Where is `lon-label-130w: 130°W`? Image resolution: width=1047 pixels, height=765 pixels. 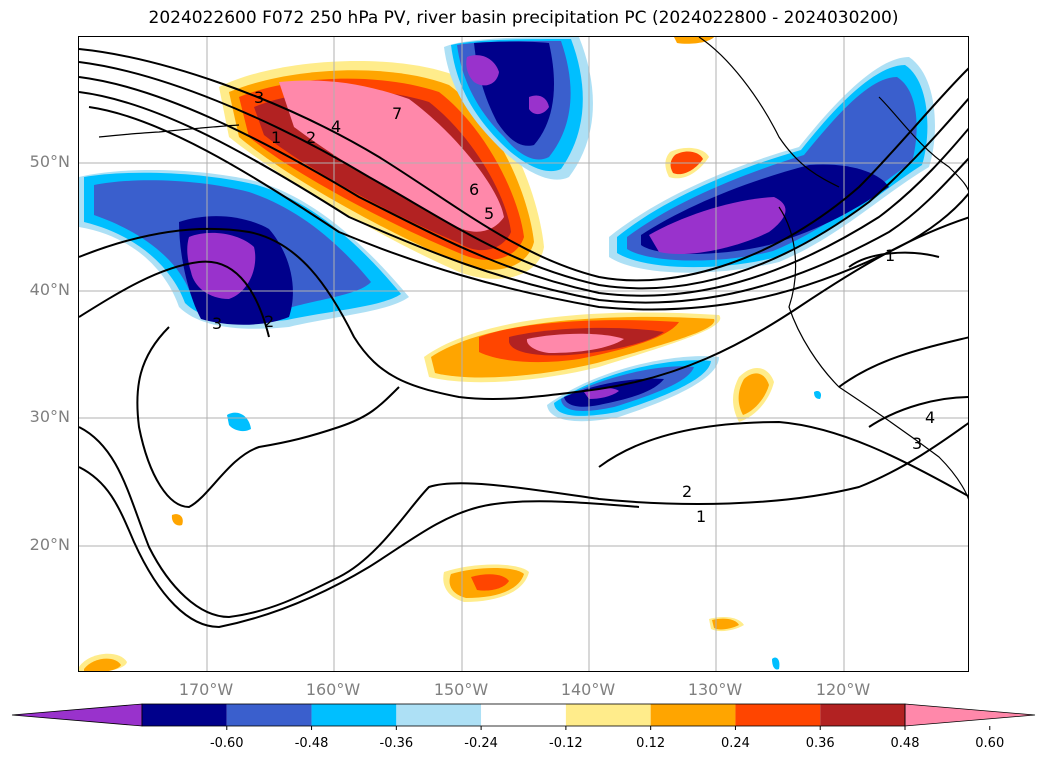 lon-label-130w: 130°W is located at coordinates (715, 689).